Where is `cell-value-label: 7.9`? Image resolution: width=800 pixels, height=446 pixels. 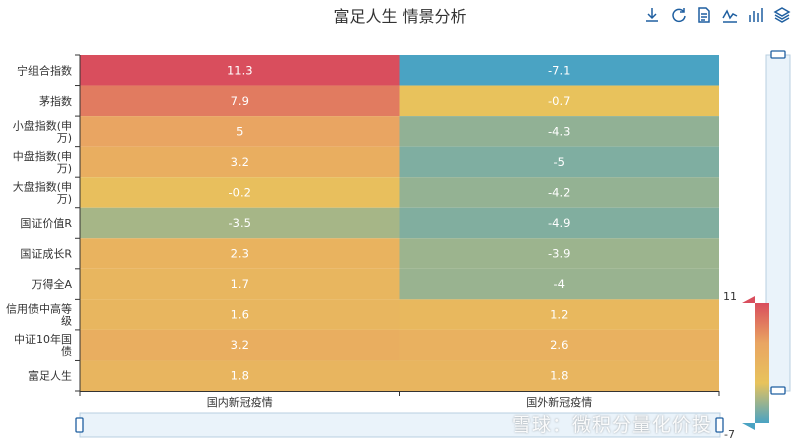 cell-value-label: 7.9 is located at coordinates (240, 101).